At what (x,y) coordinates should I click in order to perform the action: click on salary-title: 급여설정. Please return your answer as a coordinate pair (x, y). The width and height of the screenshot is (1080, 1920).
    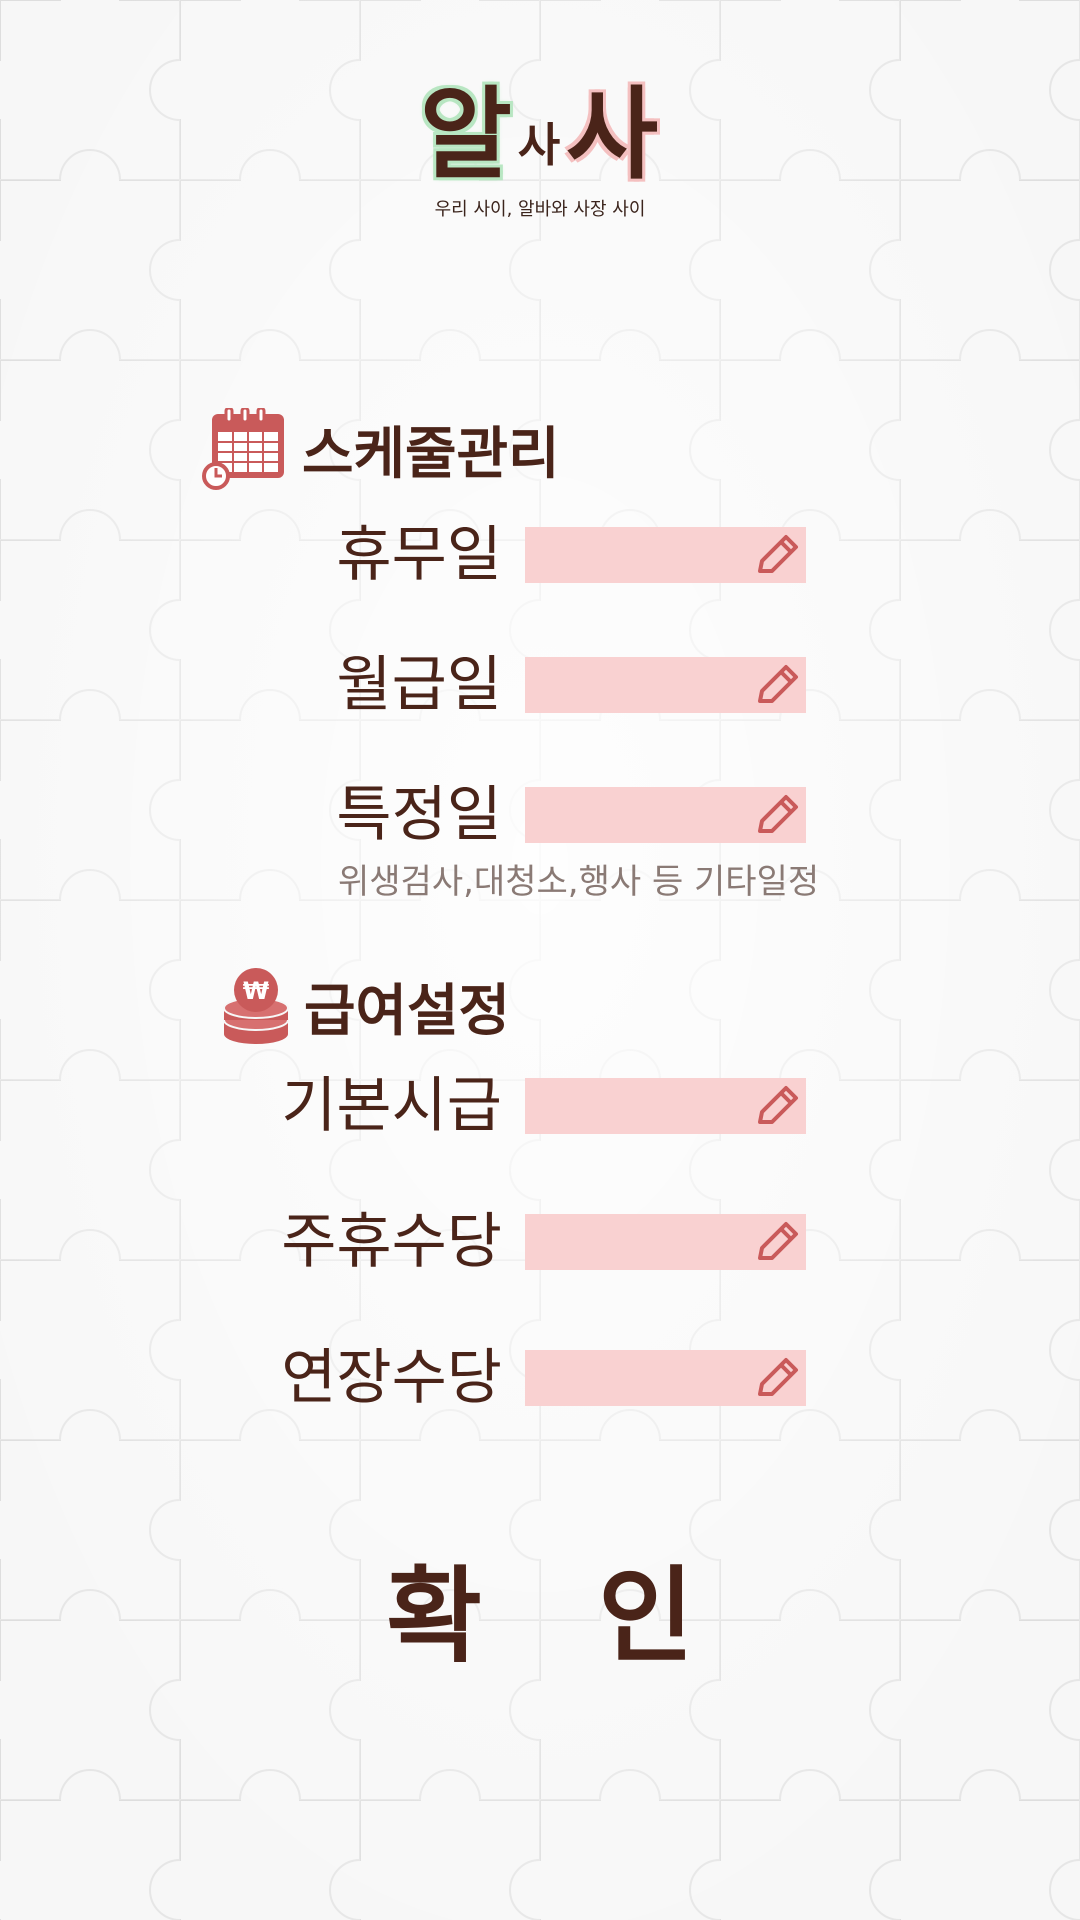
    Looking at the image, I should click on (407, 1011).